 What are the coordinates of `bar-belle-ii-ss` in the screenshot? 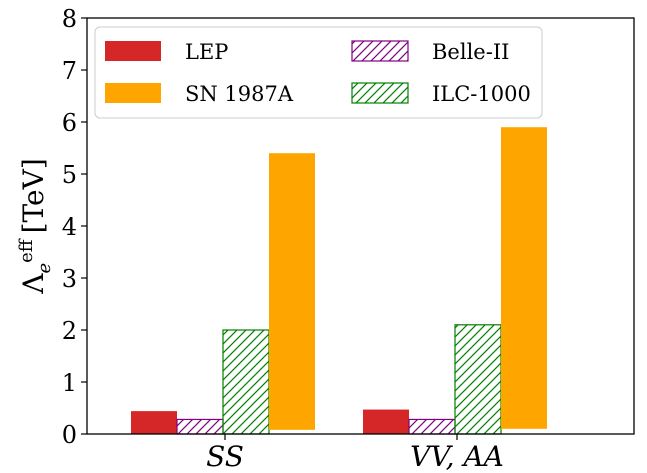 It's located at (200, 426).